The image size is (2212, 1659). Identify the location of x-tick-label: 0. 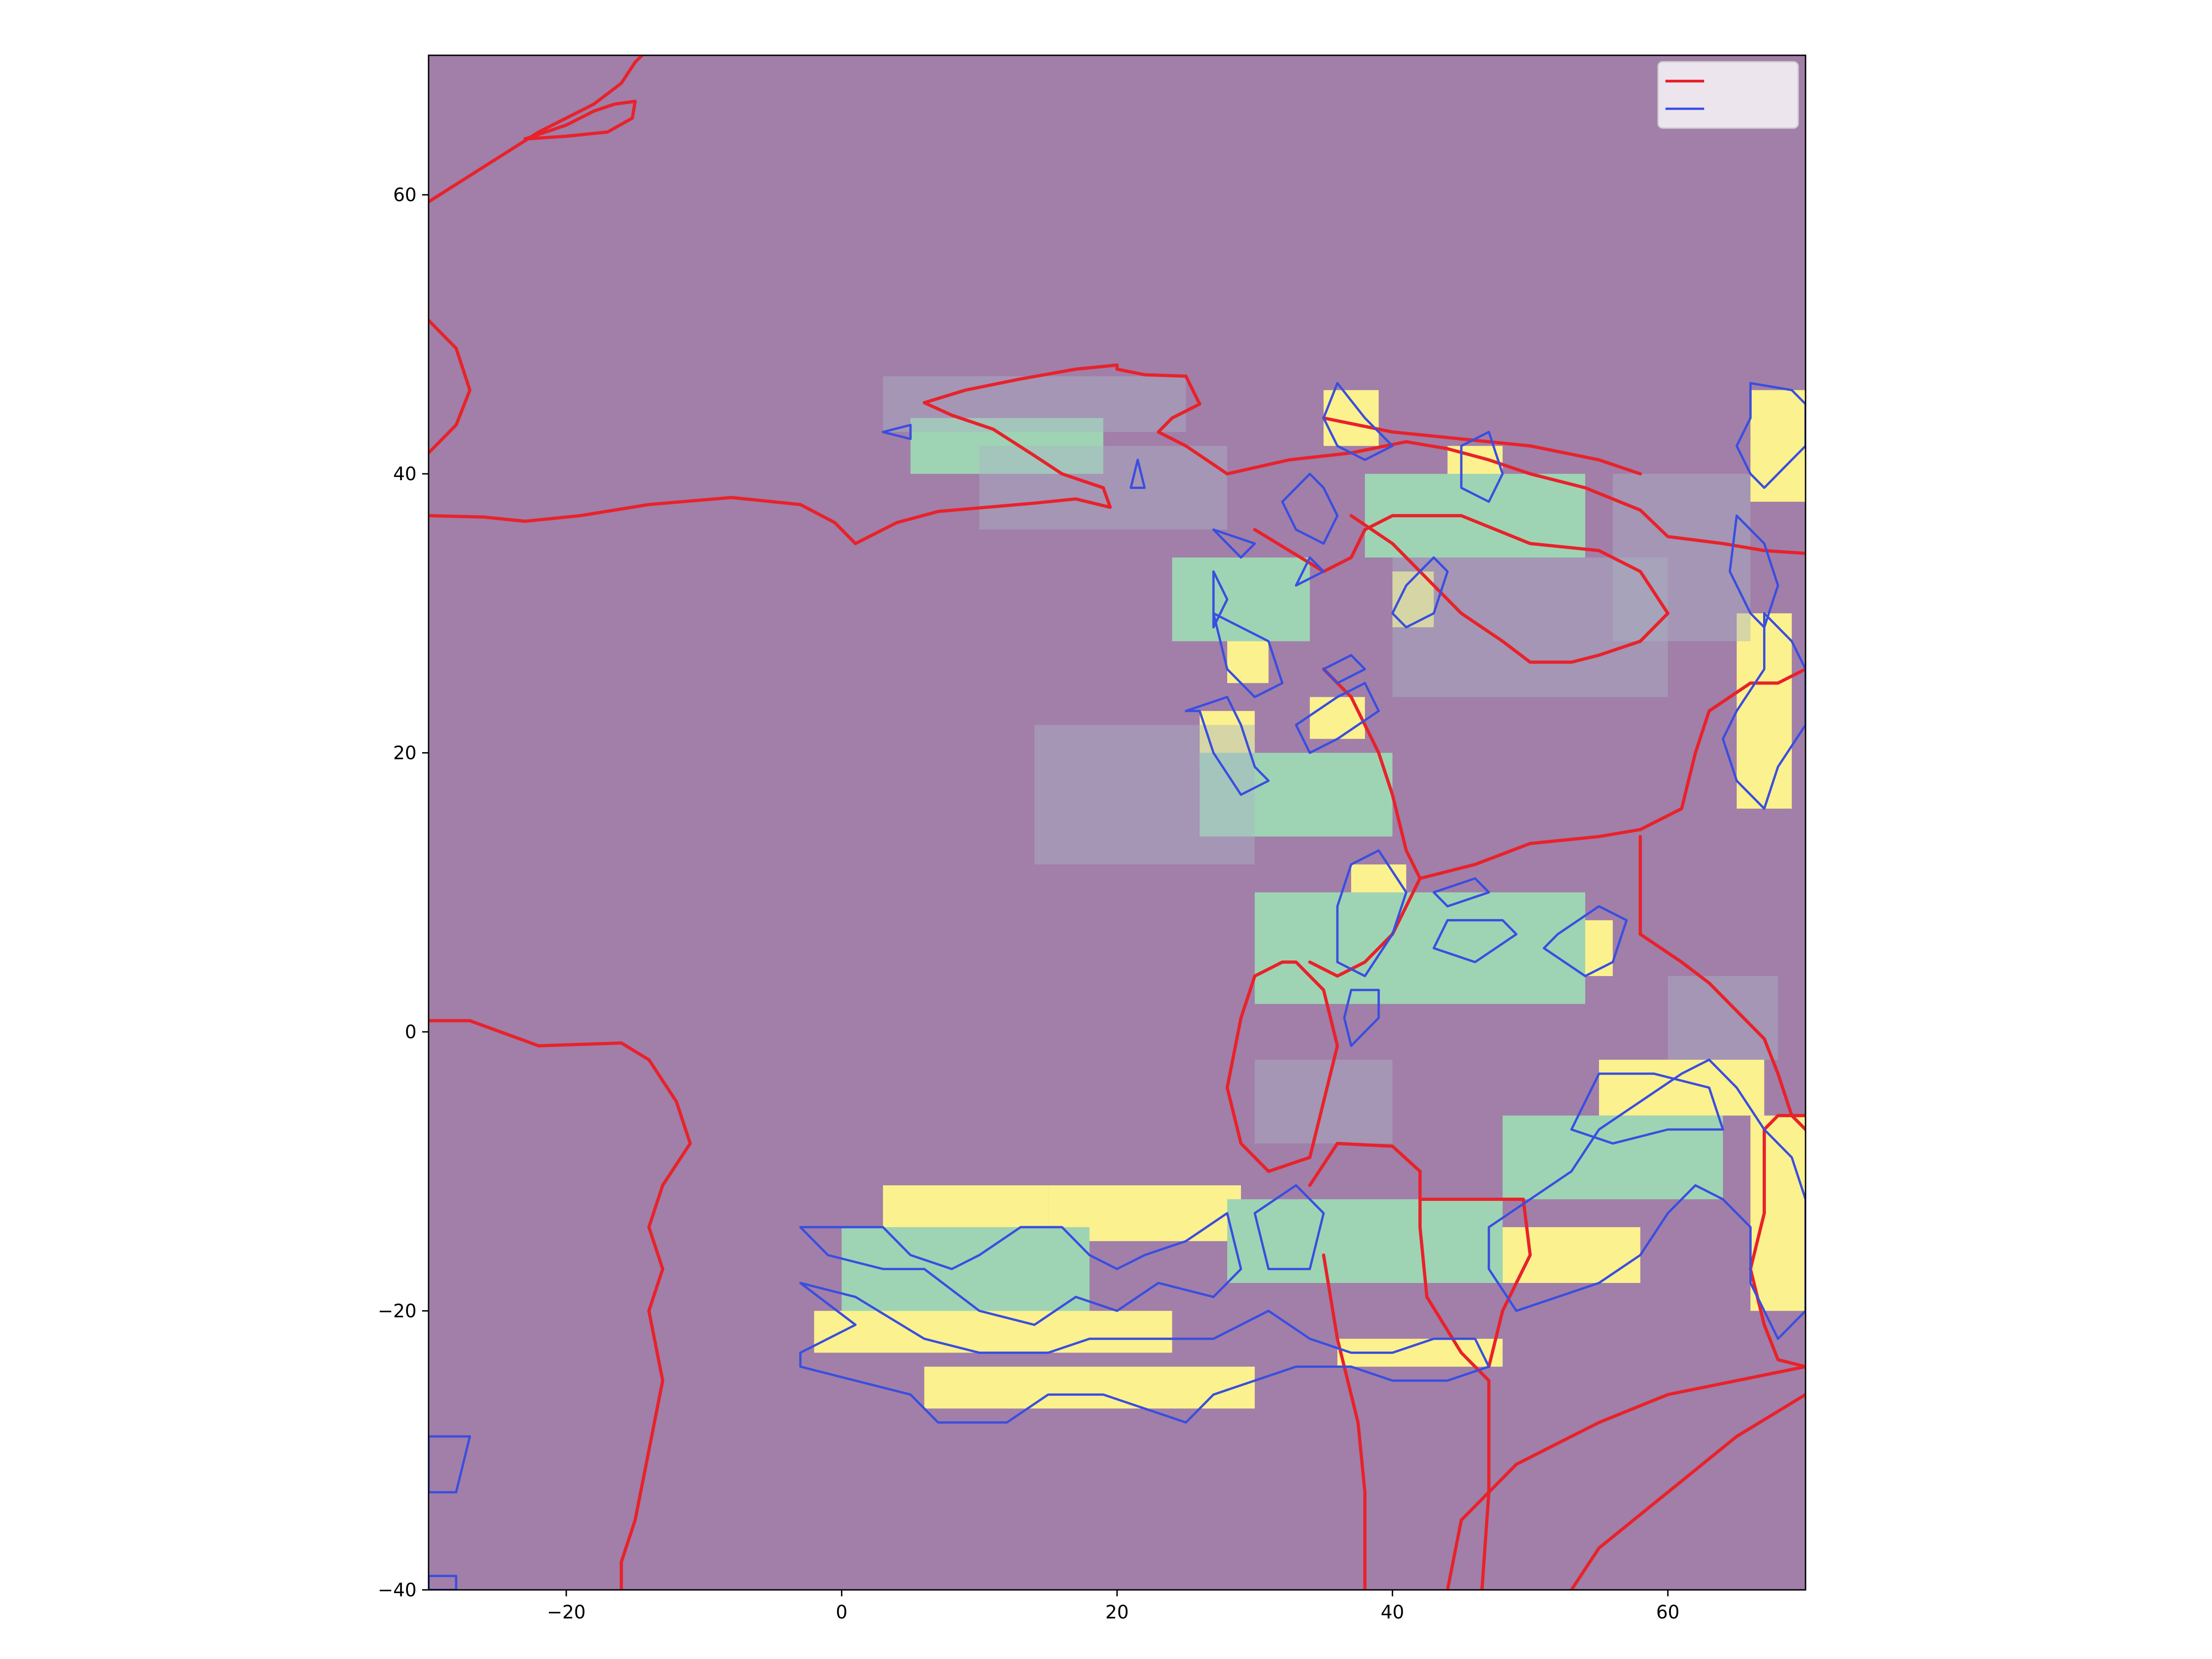
(841, 1612).